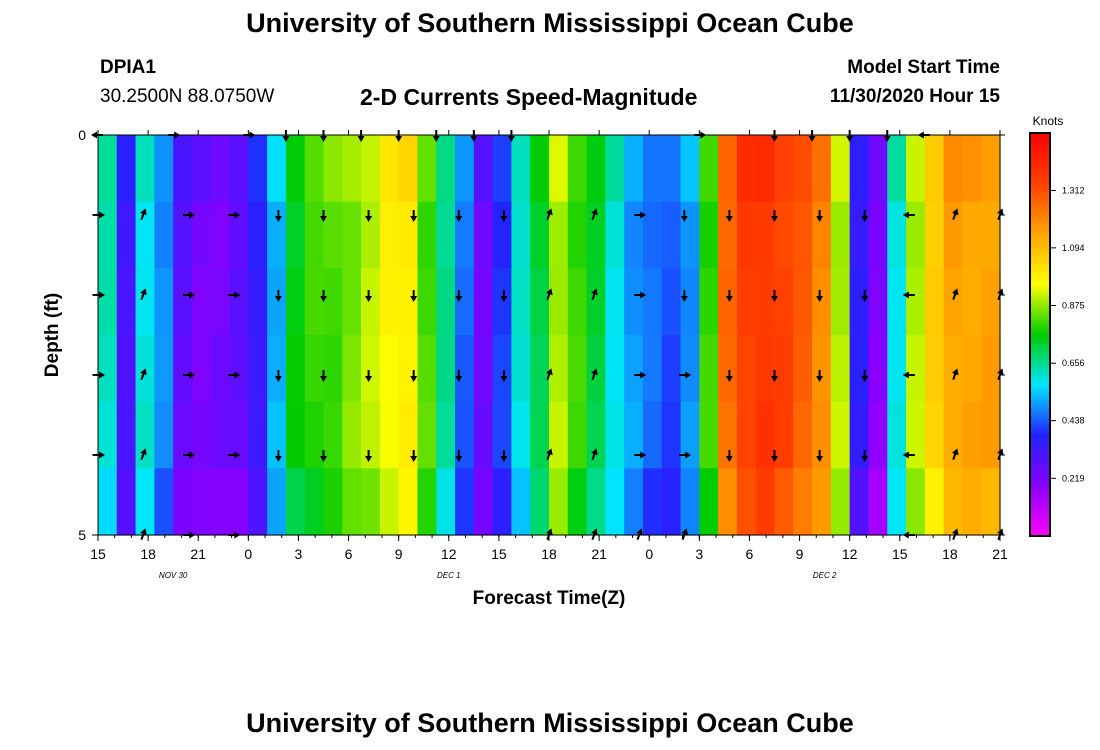 The image size is (1100, 750). What do you see at coordinates (449, 575) in the screenshot?
I see `date-label: DEC 1` at bounding box center [449, 575].